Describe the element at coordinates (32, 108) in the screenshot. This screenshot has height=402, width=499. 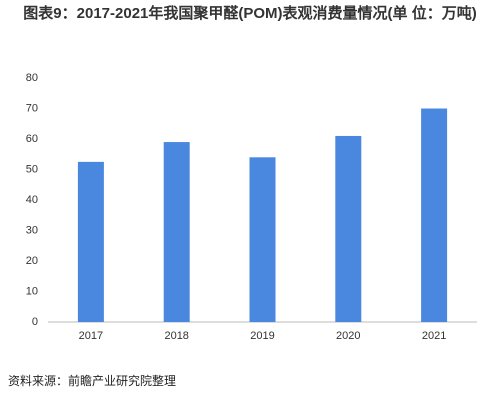
I see `y-tick-label: 70` at that location.